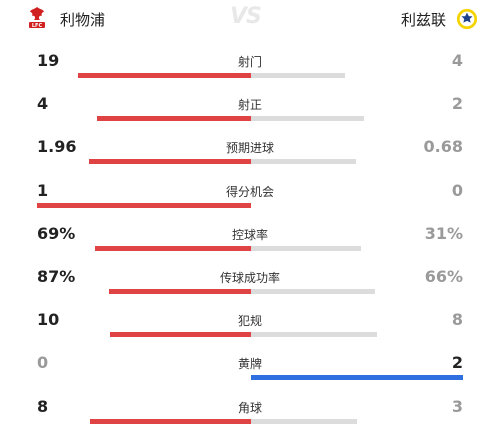 The width and height of the screenshot is (500, 440). I want to click on away-stat-value: 3, so click(457, 406).